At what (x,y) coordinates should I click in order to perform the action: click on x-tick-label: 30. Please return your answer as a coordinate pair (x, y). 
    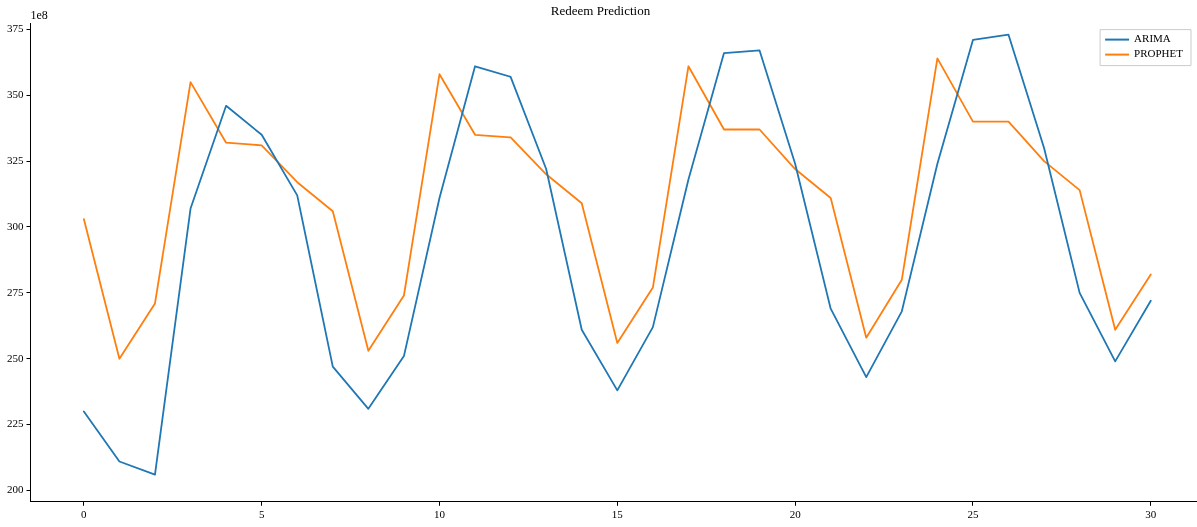
    Looking at the image, I should click on (1151, 514).